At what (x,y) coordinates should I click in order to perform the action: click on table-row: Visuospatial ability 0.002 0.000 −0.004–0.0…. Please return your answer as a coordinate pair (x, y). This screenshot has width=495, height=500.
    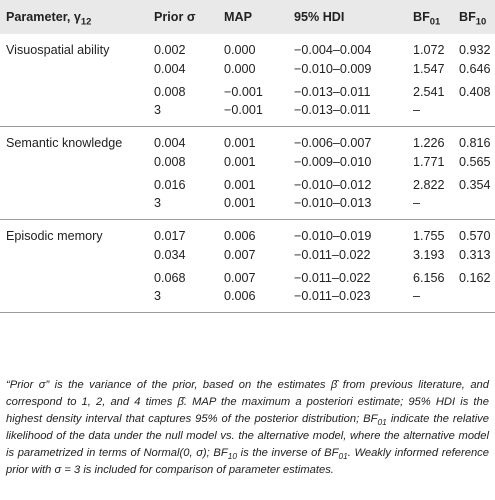
    Looking at the image, I should click on (247, 45).